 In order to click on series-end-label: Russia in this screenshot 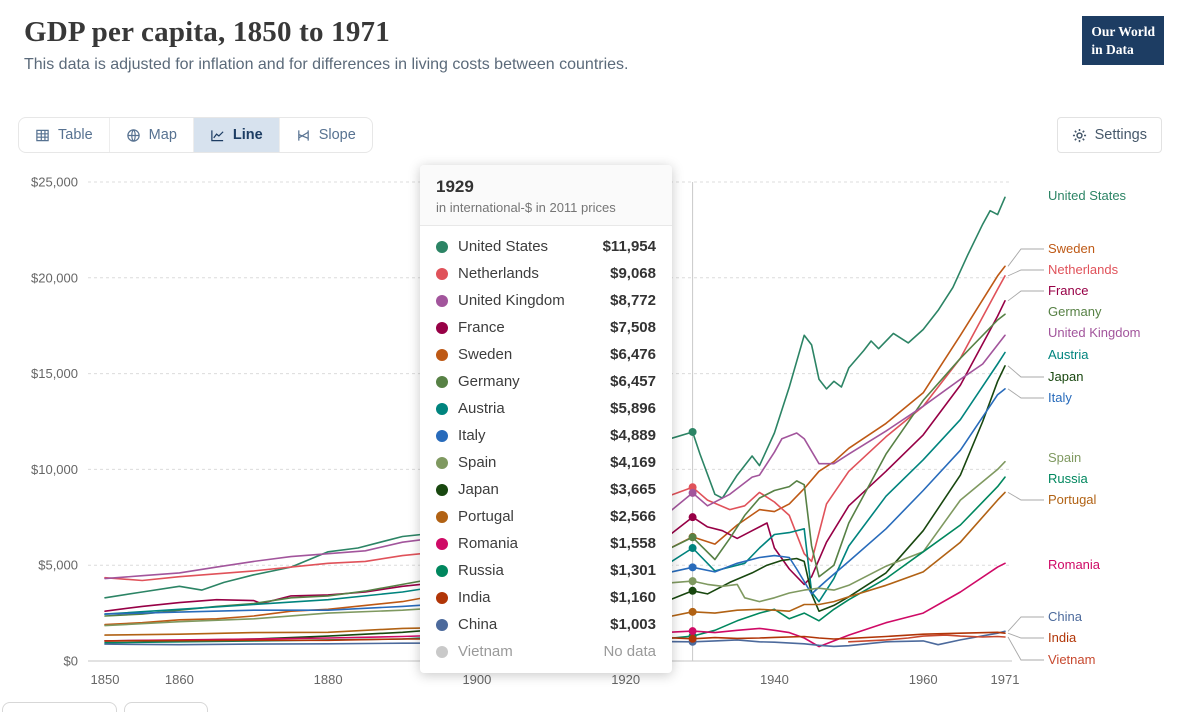, I will do `click(1068, 478)`.